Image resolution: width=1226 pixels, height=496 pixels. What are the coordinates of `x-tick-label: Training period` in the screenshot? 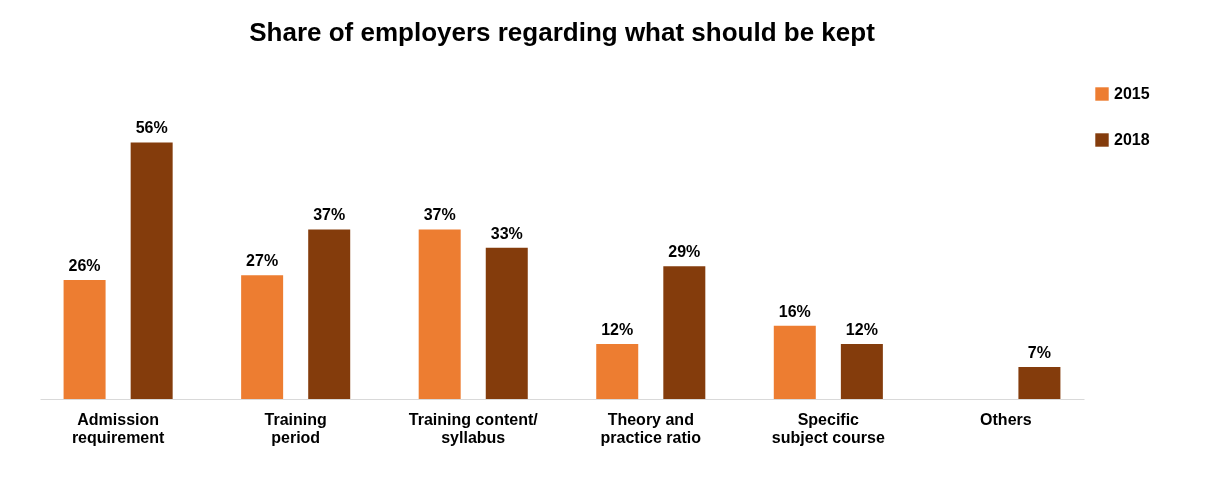 It's located at (295, 428).